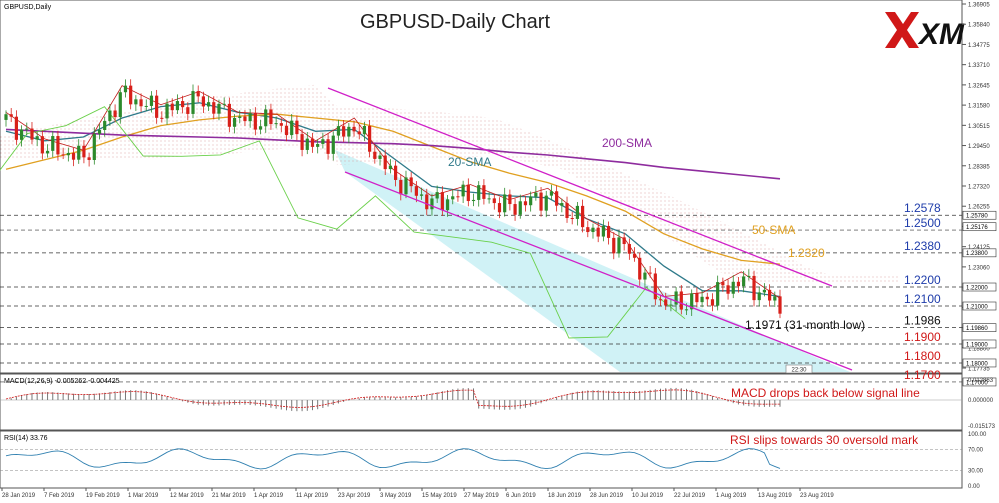 Image resolution: width=999 pixels, height=503 pixels. What do you see at coordinates (977, 461) in the screenshot?
I see `rsi-axis: 100.00 70.00 30.00 0.00` at bounding box center [977, 461].